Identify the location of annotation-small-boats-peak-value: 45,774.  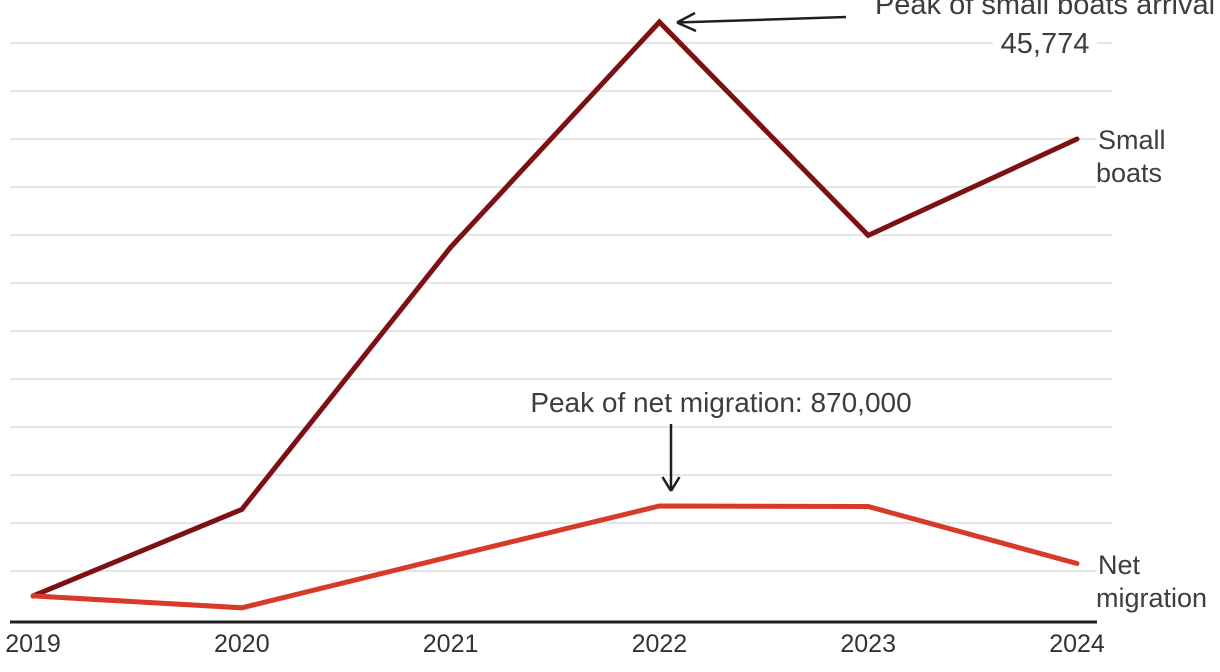
(1045, 44).